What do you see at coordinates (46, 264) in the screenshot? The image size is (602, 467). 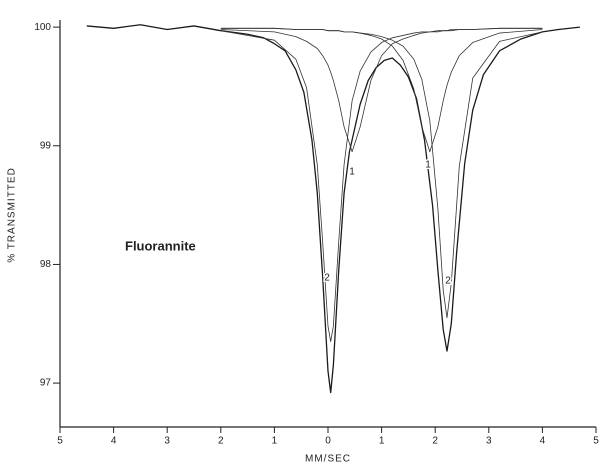 I see `y-tick-label: 98` at bounding box center [46, 264].